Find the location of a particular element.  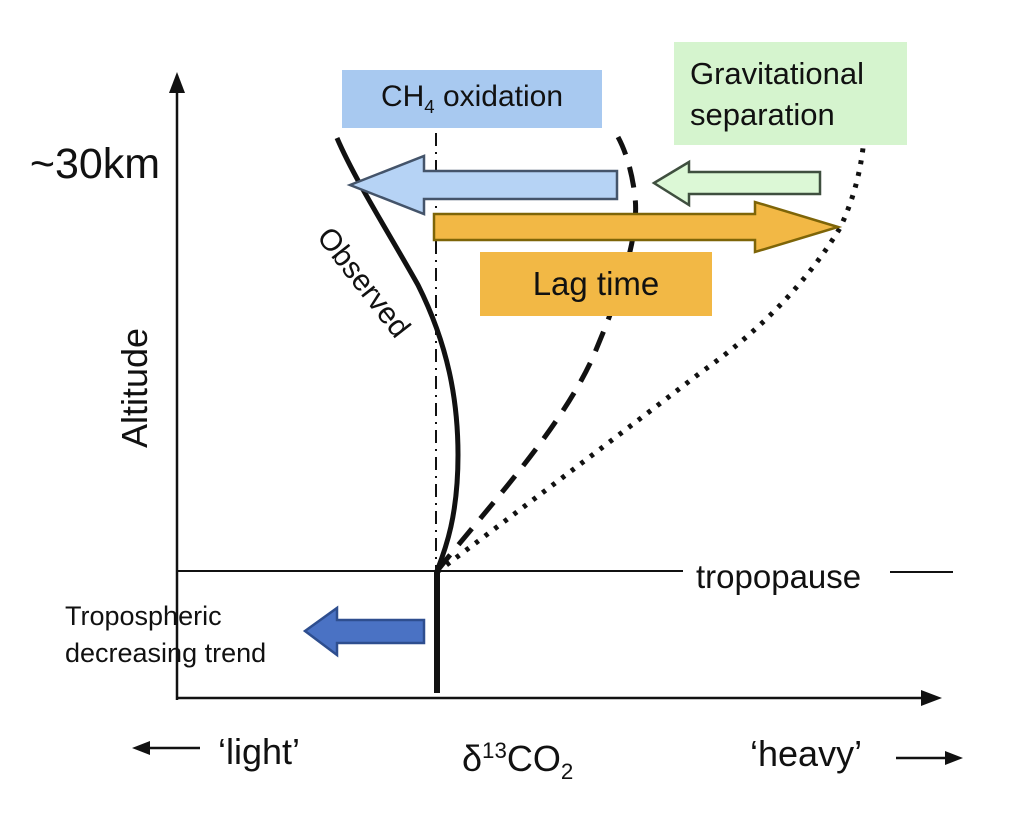

tropospheric-trend-line1: Tropospheric is located at coordinates (143, 616).